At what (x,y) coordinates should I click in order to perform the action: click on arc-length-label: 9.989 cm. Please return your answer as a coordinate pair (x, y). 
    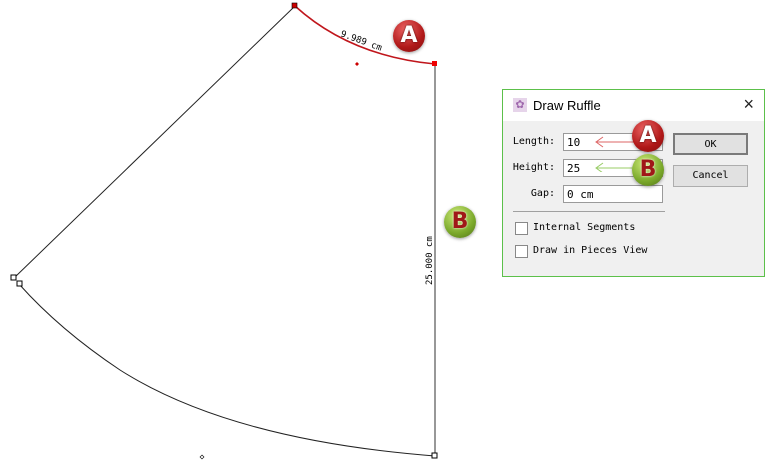
    Looking at the image, I should click on (361, 41).